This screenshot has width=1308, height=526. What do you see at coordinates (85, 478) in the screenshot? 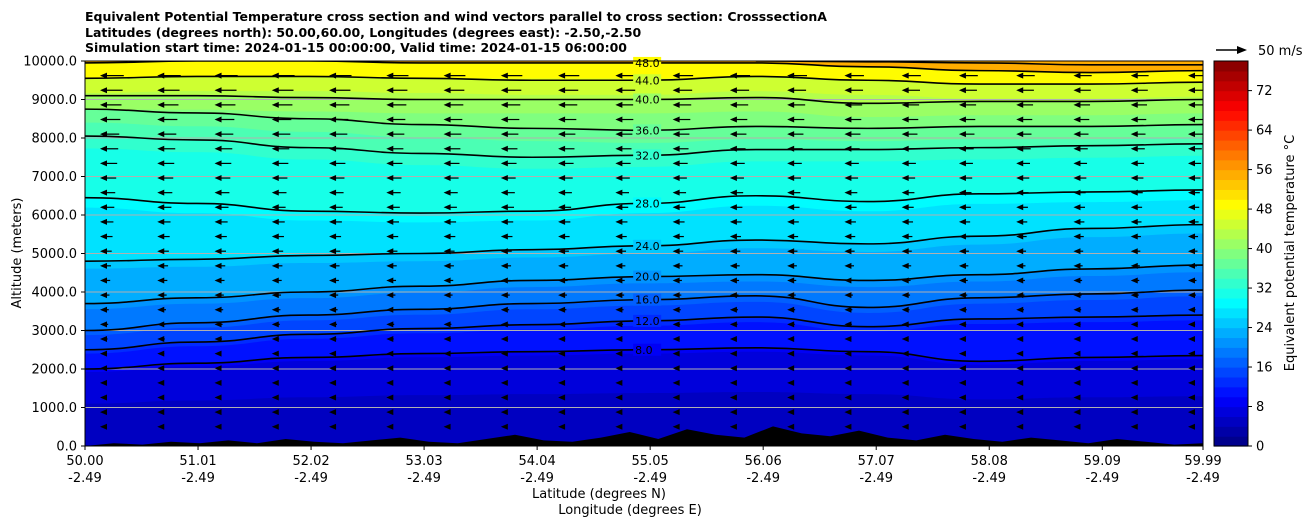
I see `x-tick-label-lon: -2.49` at bounding box center [85, 478].